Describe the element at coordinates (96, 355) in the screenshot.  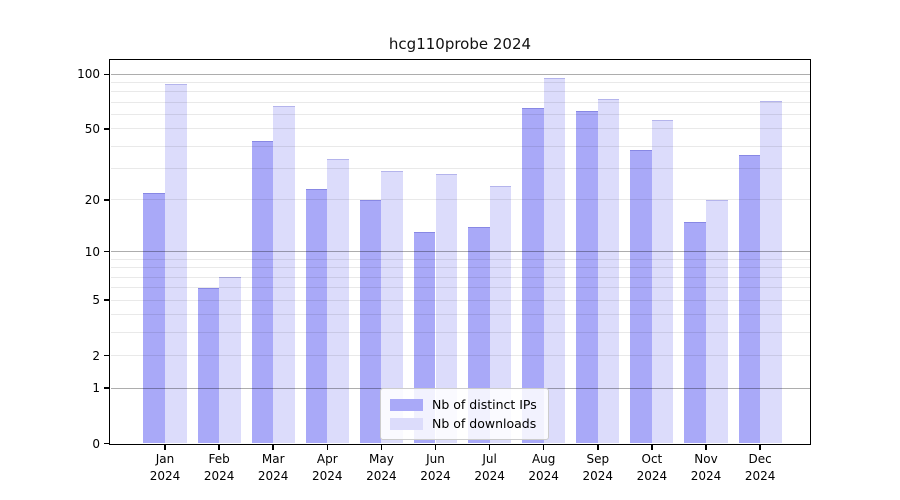
I see `y-tick-label-2: 2` at that location.